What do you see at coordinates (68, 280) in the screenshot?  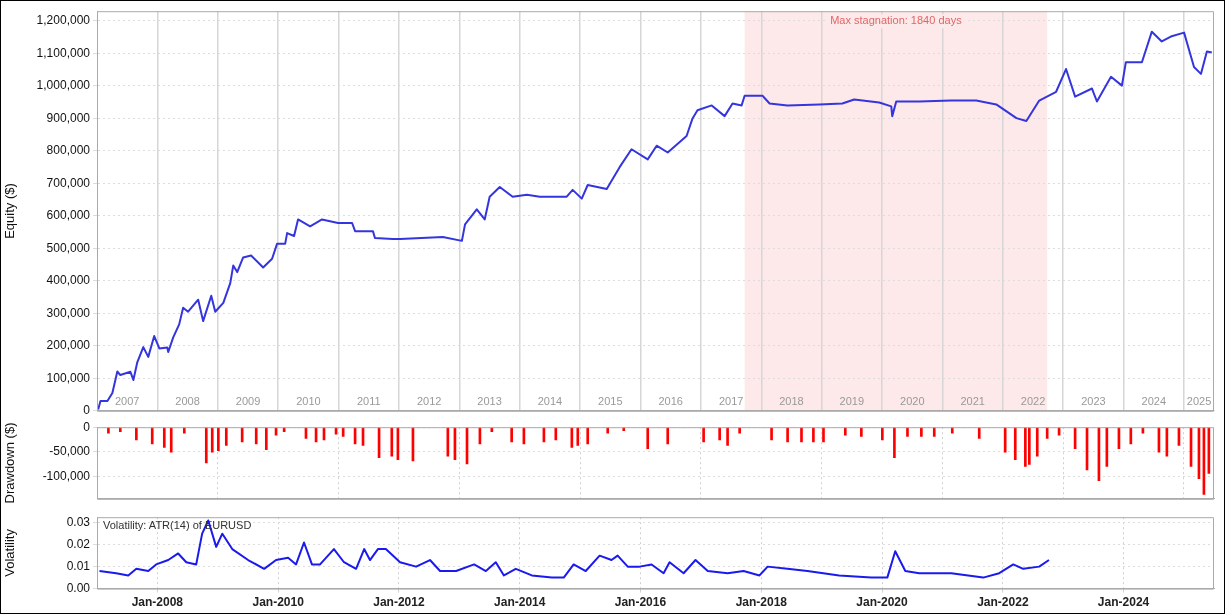 I see `y-tick-label: 400,000` at bounding box center [68, 280].